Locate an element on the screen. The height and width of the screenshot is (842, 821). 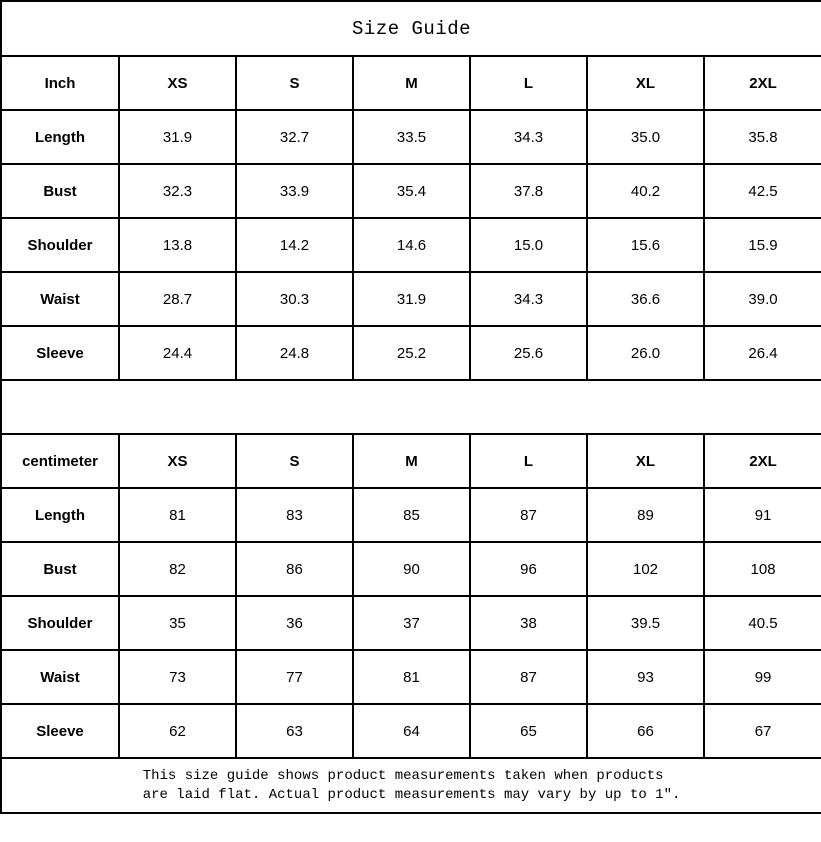
page-title: Size Guide is located at coordinates (410, 28).